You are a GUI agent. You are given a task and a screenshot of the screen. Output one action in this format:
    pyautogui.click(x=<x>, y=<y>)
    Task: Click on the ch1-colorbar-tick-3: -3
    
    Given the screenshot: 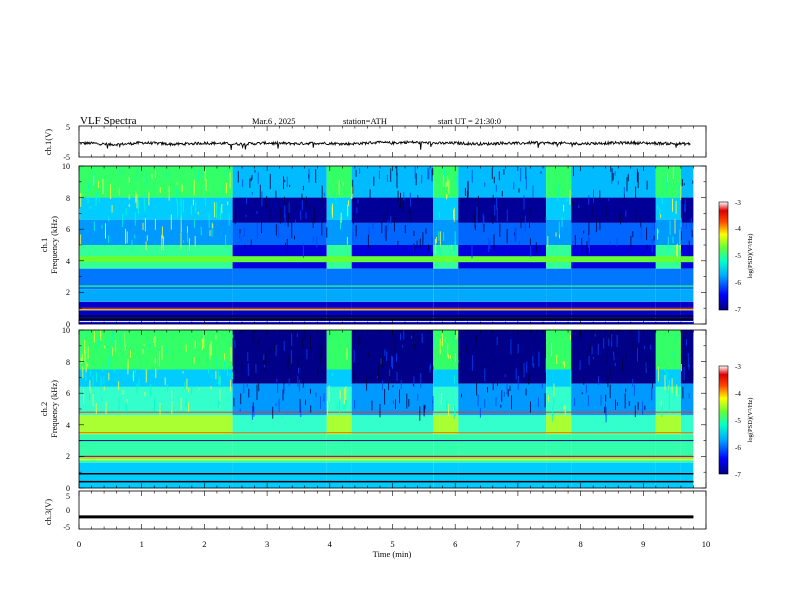 What is the action you would take?
    pyautogui.click(x=738, y=203)
    